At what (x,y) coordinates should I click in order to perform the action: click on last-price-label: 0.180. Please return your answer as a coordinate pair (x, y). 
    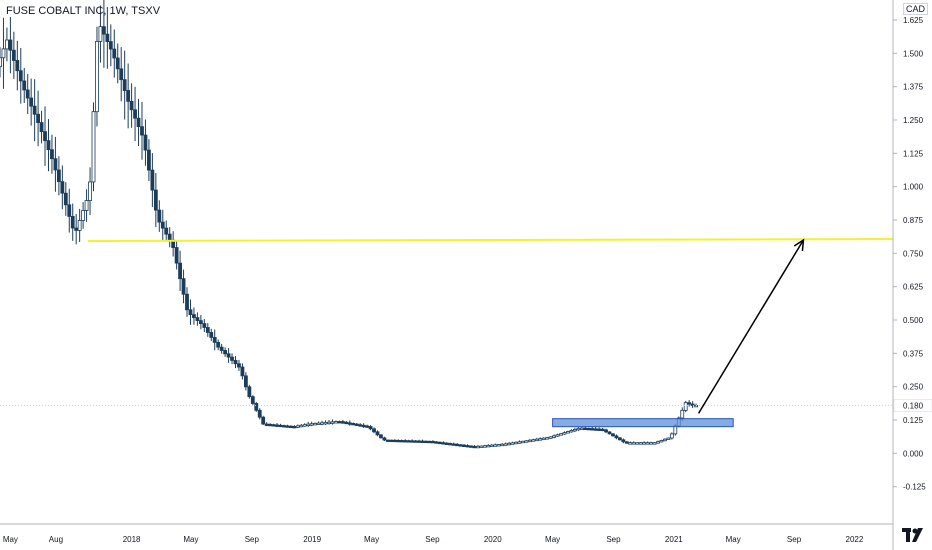
    Looking at the image, I should click on (913, 405).